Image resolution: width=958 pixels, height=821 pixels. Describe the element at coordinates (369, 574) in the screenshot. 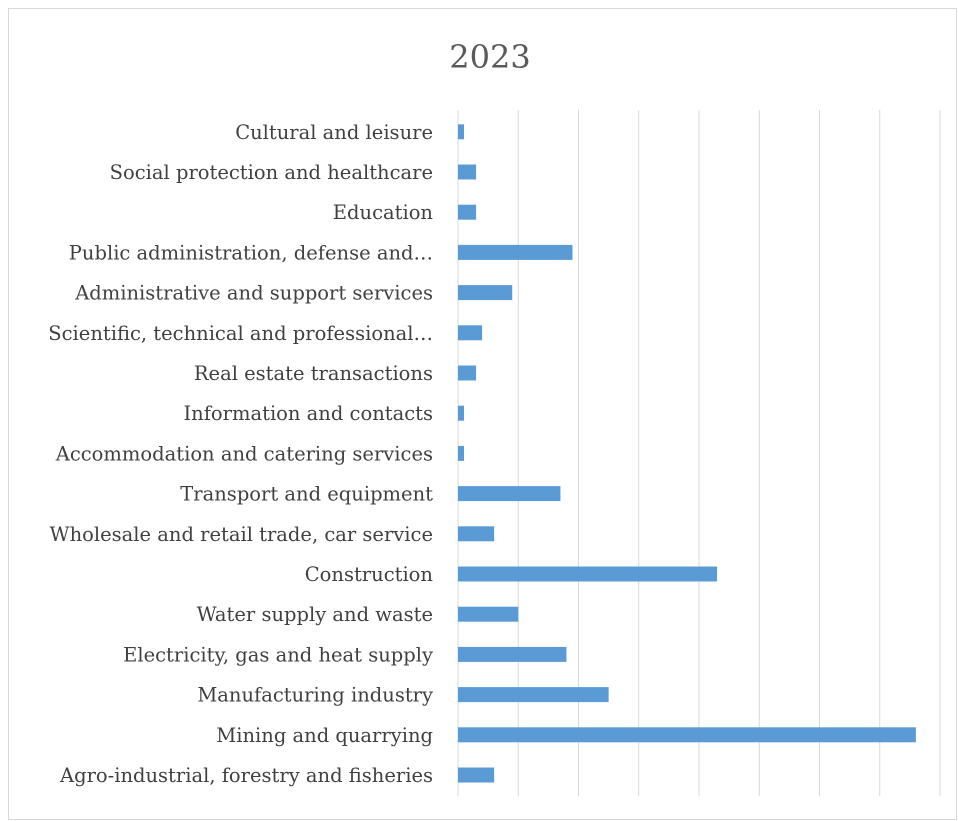

I see `category-label: Construction` at that location.